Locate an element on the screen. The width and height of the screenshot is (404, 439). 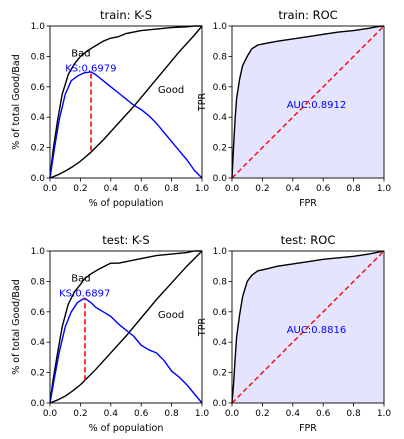
annotation-label: AUC:0.8816 is located at coordinates (317, 330).